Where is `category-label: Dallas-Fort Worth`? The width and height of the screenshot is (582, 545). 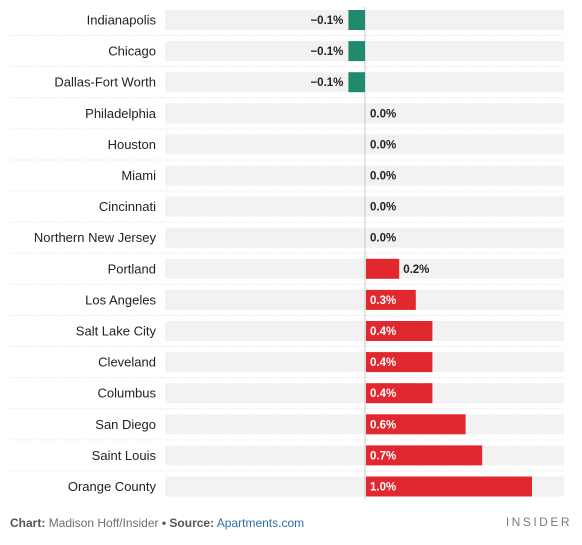
category-label: Dallas-Fort Worth is located at coordinates (105, 82).